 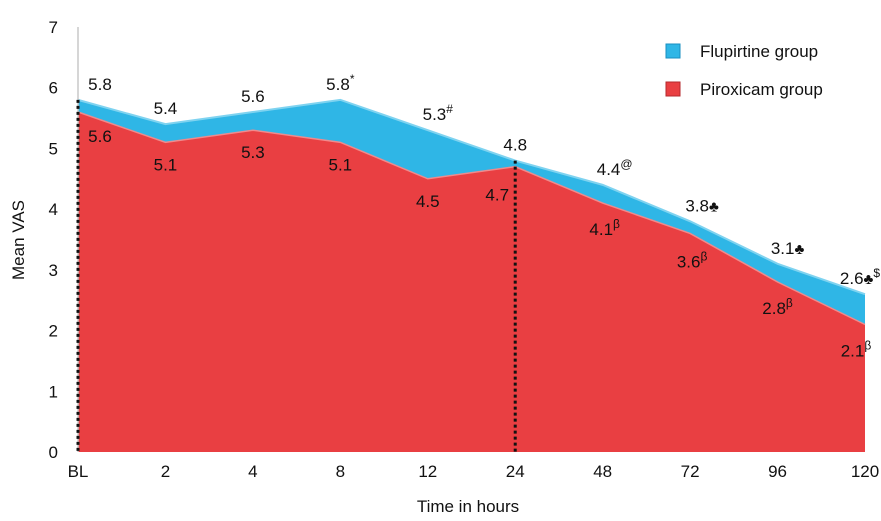 I want to click on x-tick-label: 120, so click(x=865, y=471).